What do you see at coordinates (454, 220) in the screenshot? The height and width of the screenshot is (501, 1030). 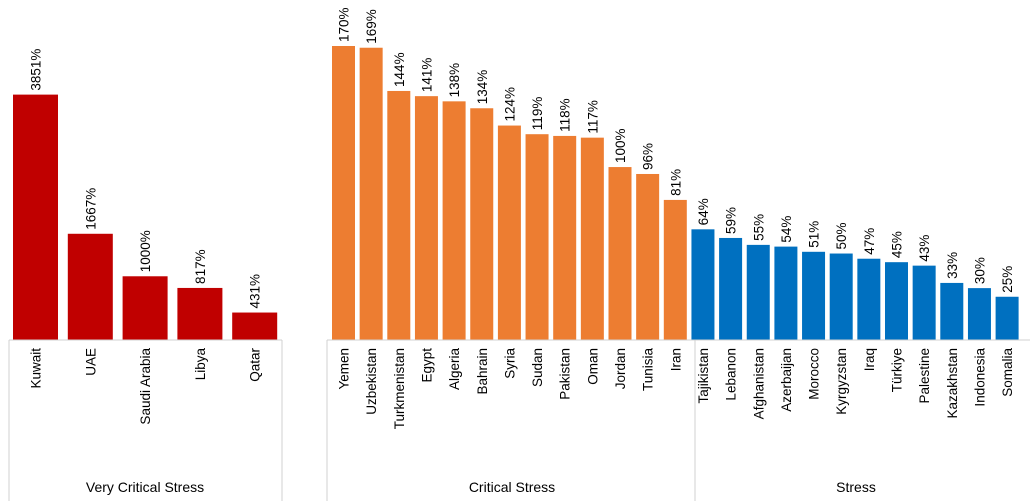 I see `bar-algeria` at bounding box center [454, 220].